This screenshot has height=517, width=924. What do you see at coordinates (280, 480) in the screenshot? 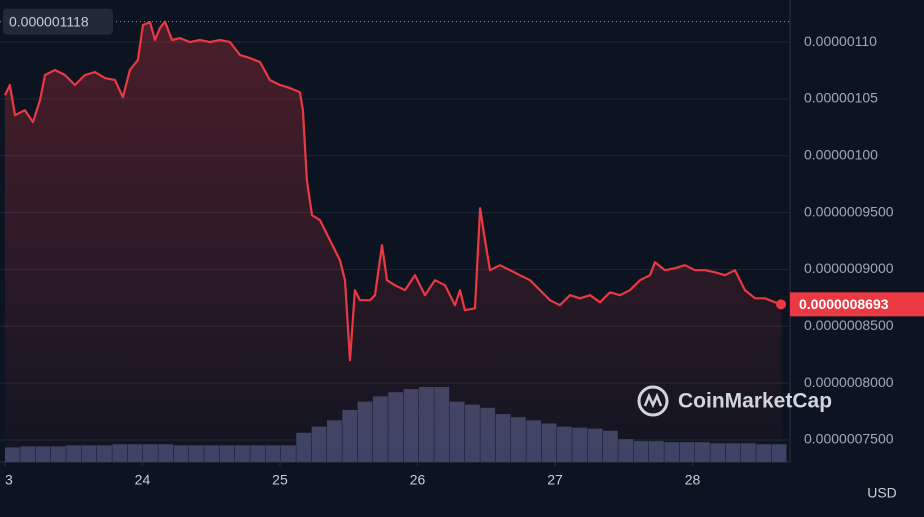
I see `x-tick-label: 25` at bounding box center [280, 480].